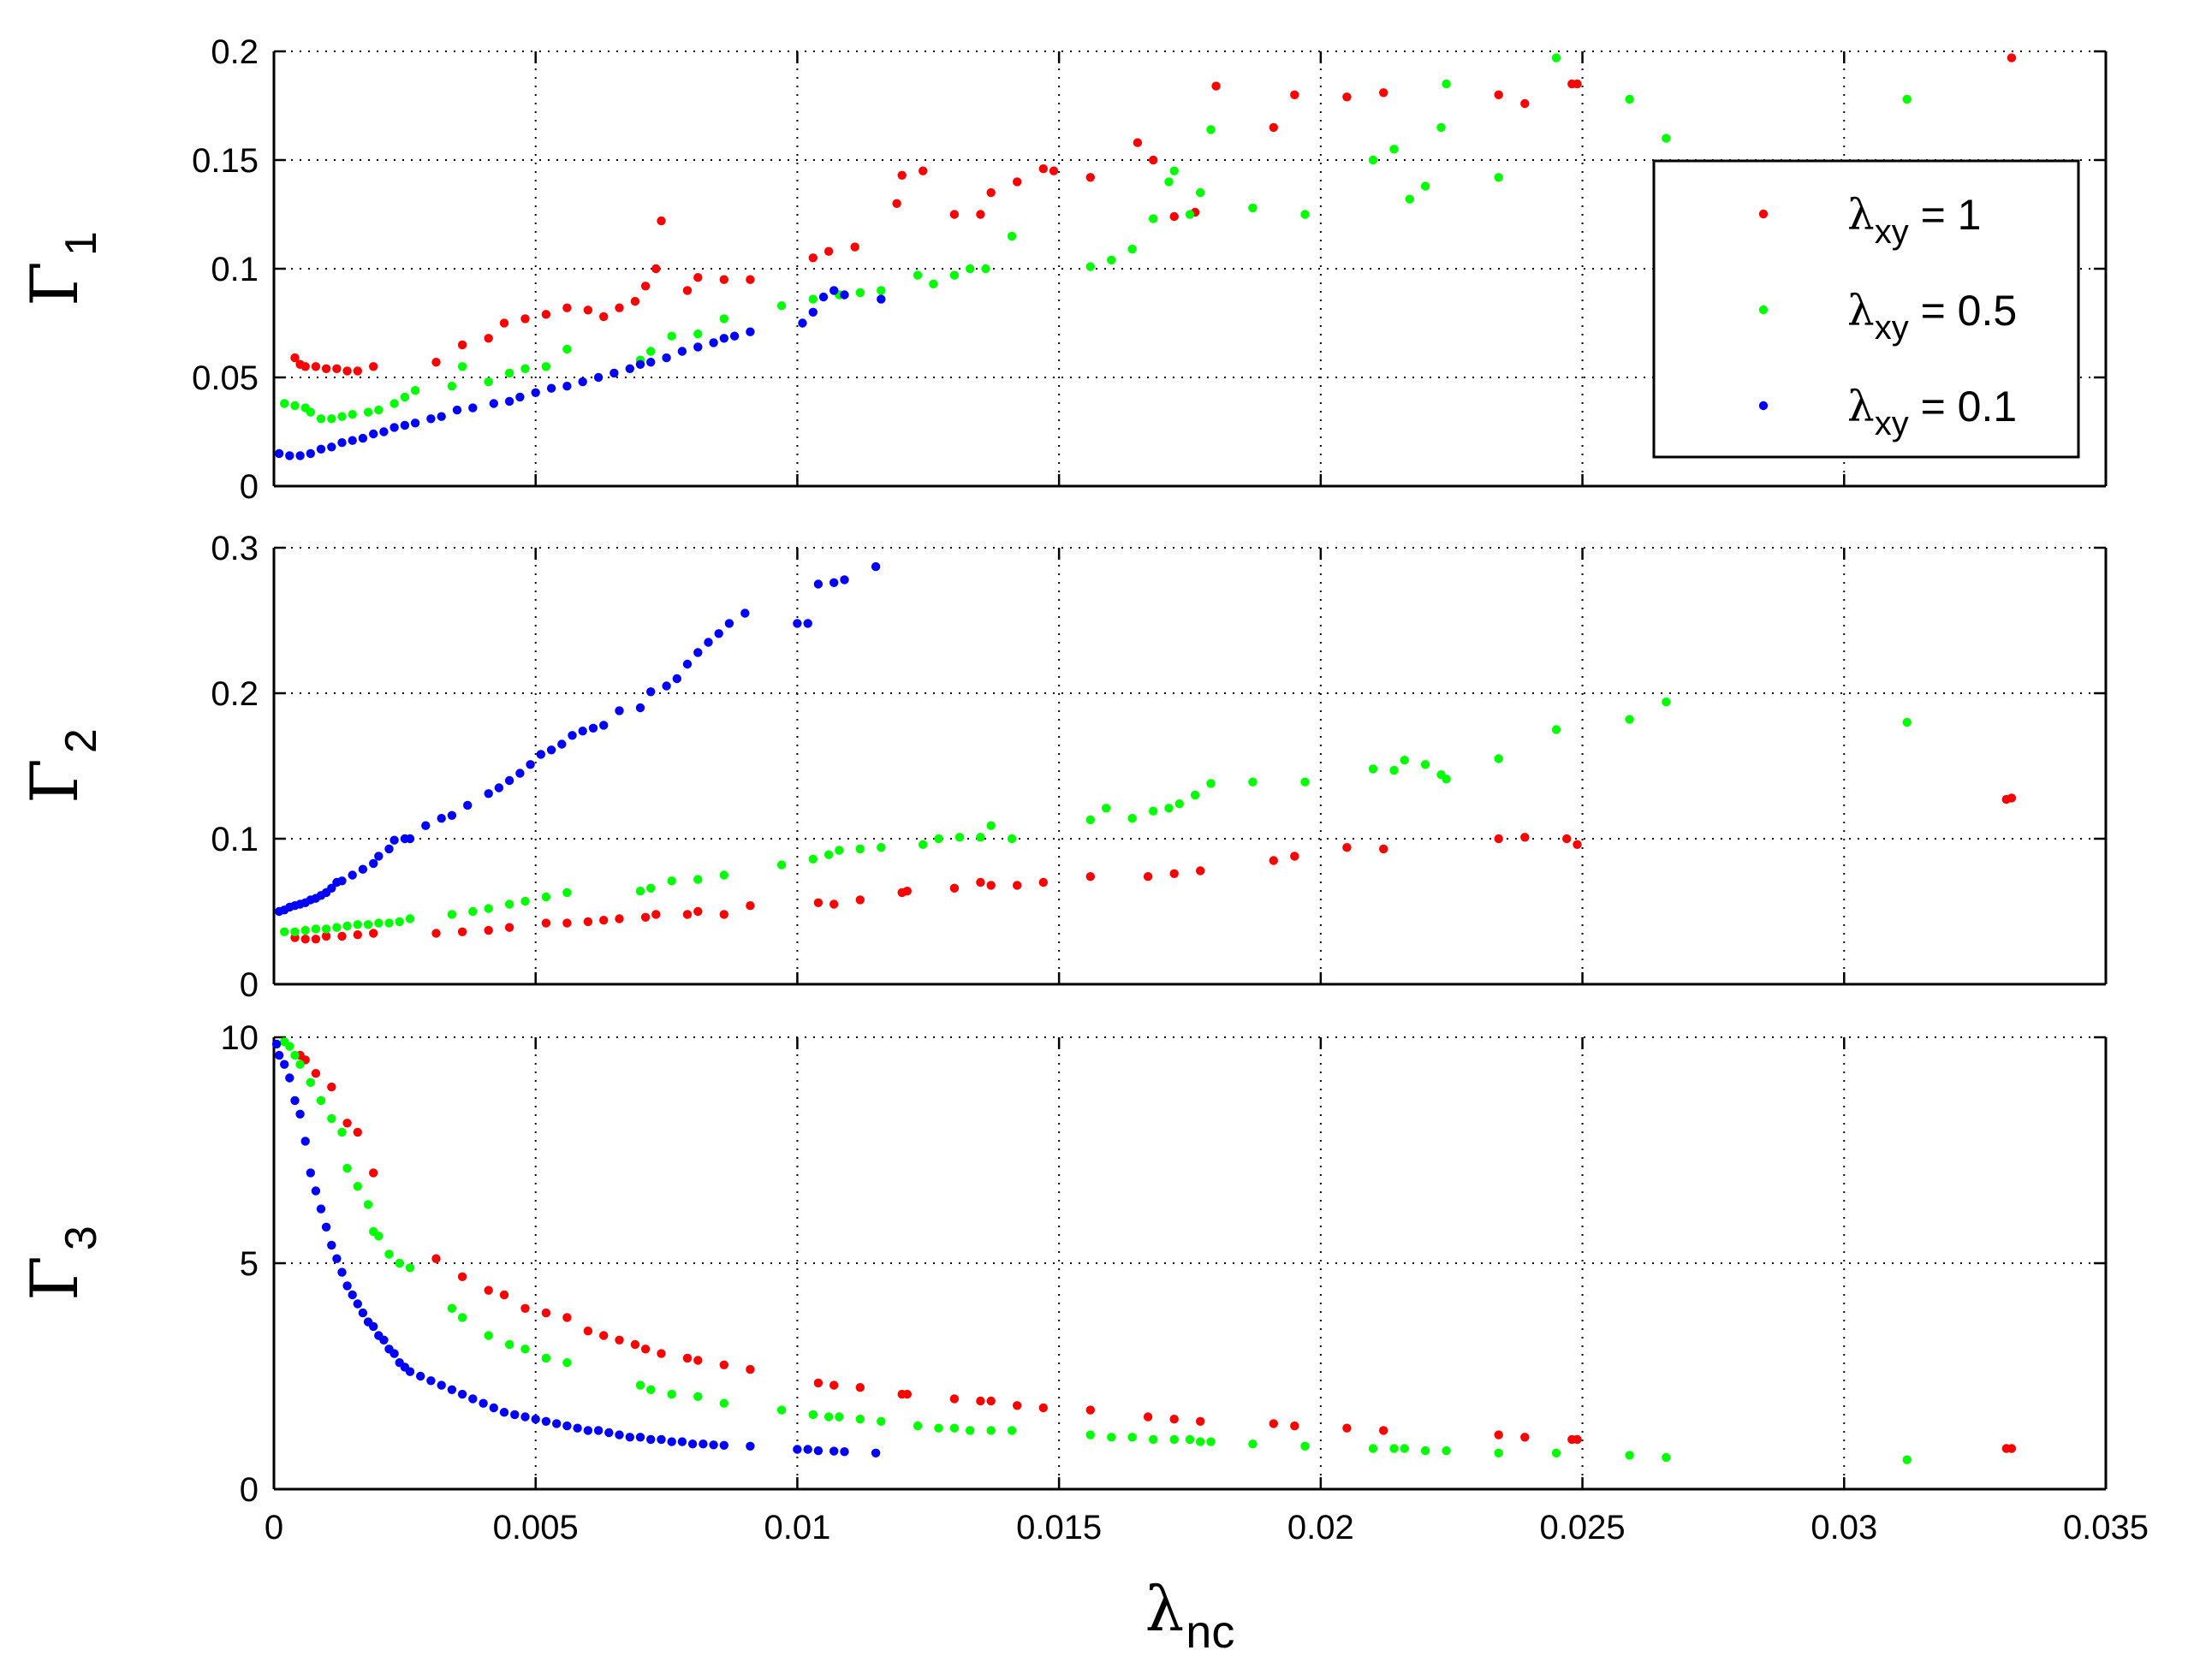 This screenshot has height=1680, width=2194. I want to click on x-tick-label: 0.01, so click(797, 1527).